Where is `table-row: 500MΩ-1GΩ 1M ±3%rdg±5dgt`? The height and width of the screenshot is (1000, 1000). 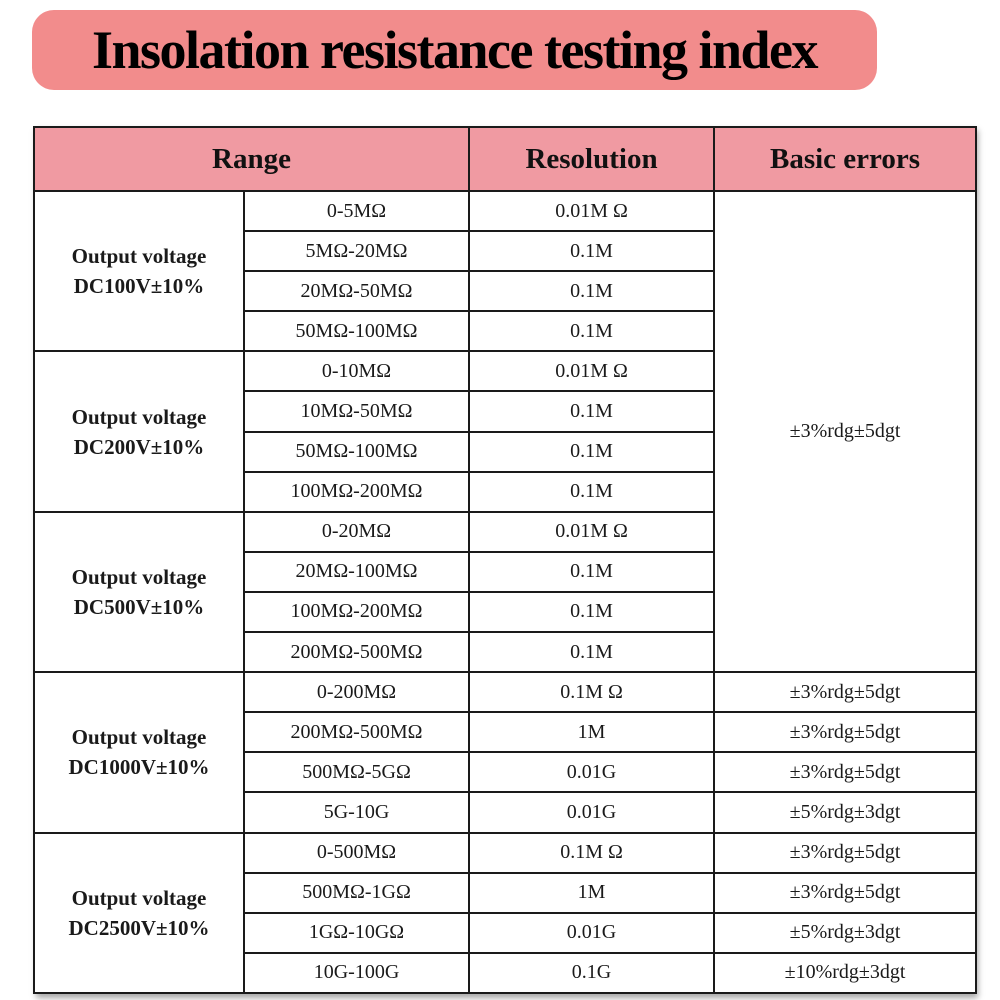 table-row: 500MΩ-1GΩ 1M ±3%rdg±5dgt is located at coordinates (506, 892).